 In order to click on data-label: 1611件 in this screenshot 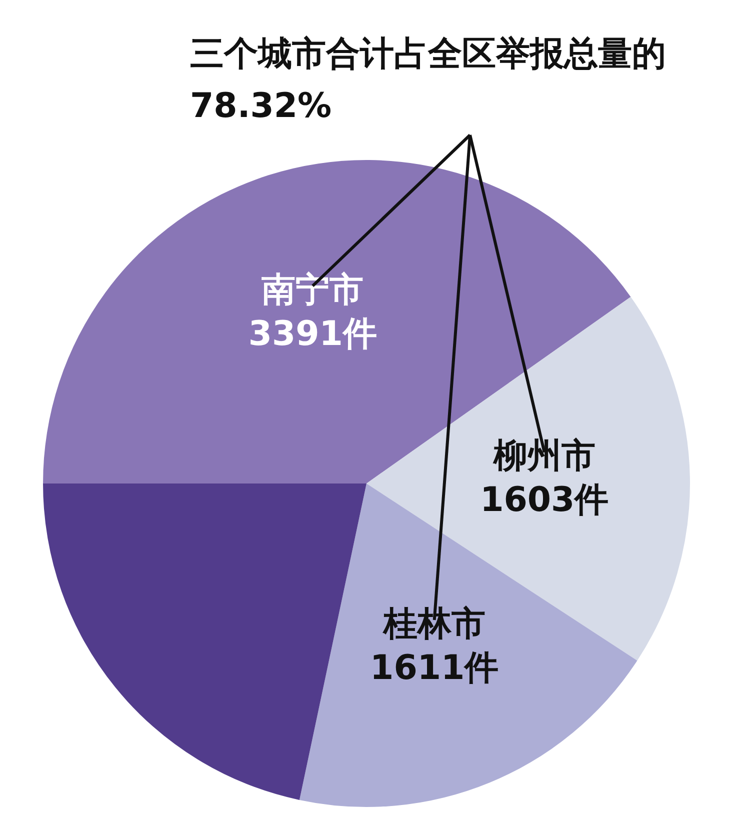, I will do `click(434, 668)`.